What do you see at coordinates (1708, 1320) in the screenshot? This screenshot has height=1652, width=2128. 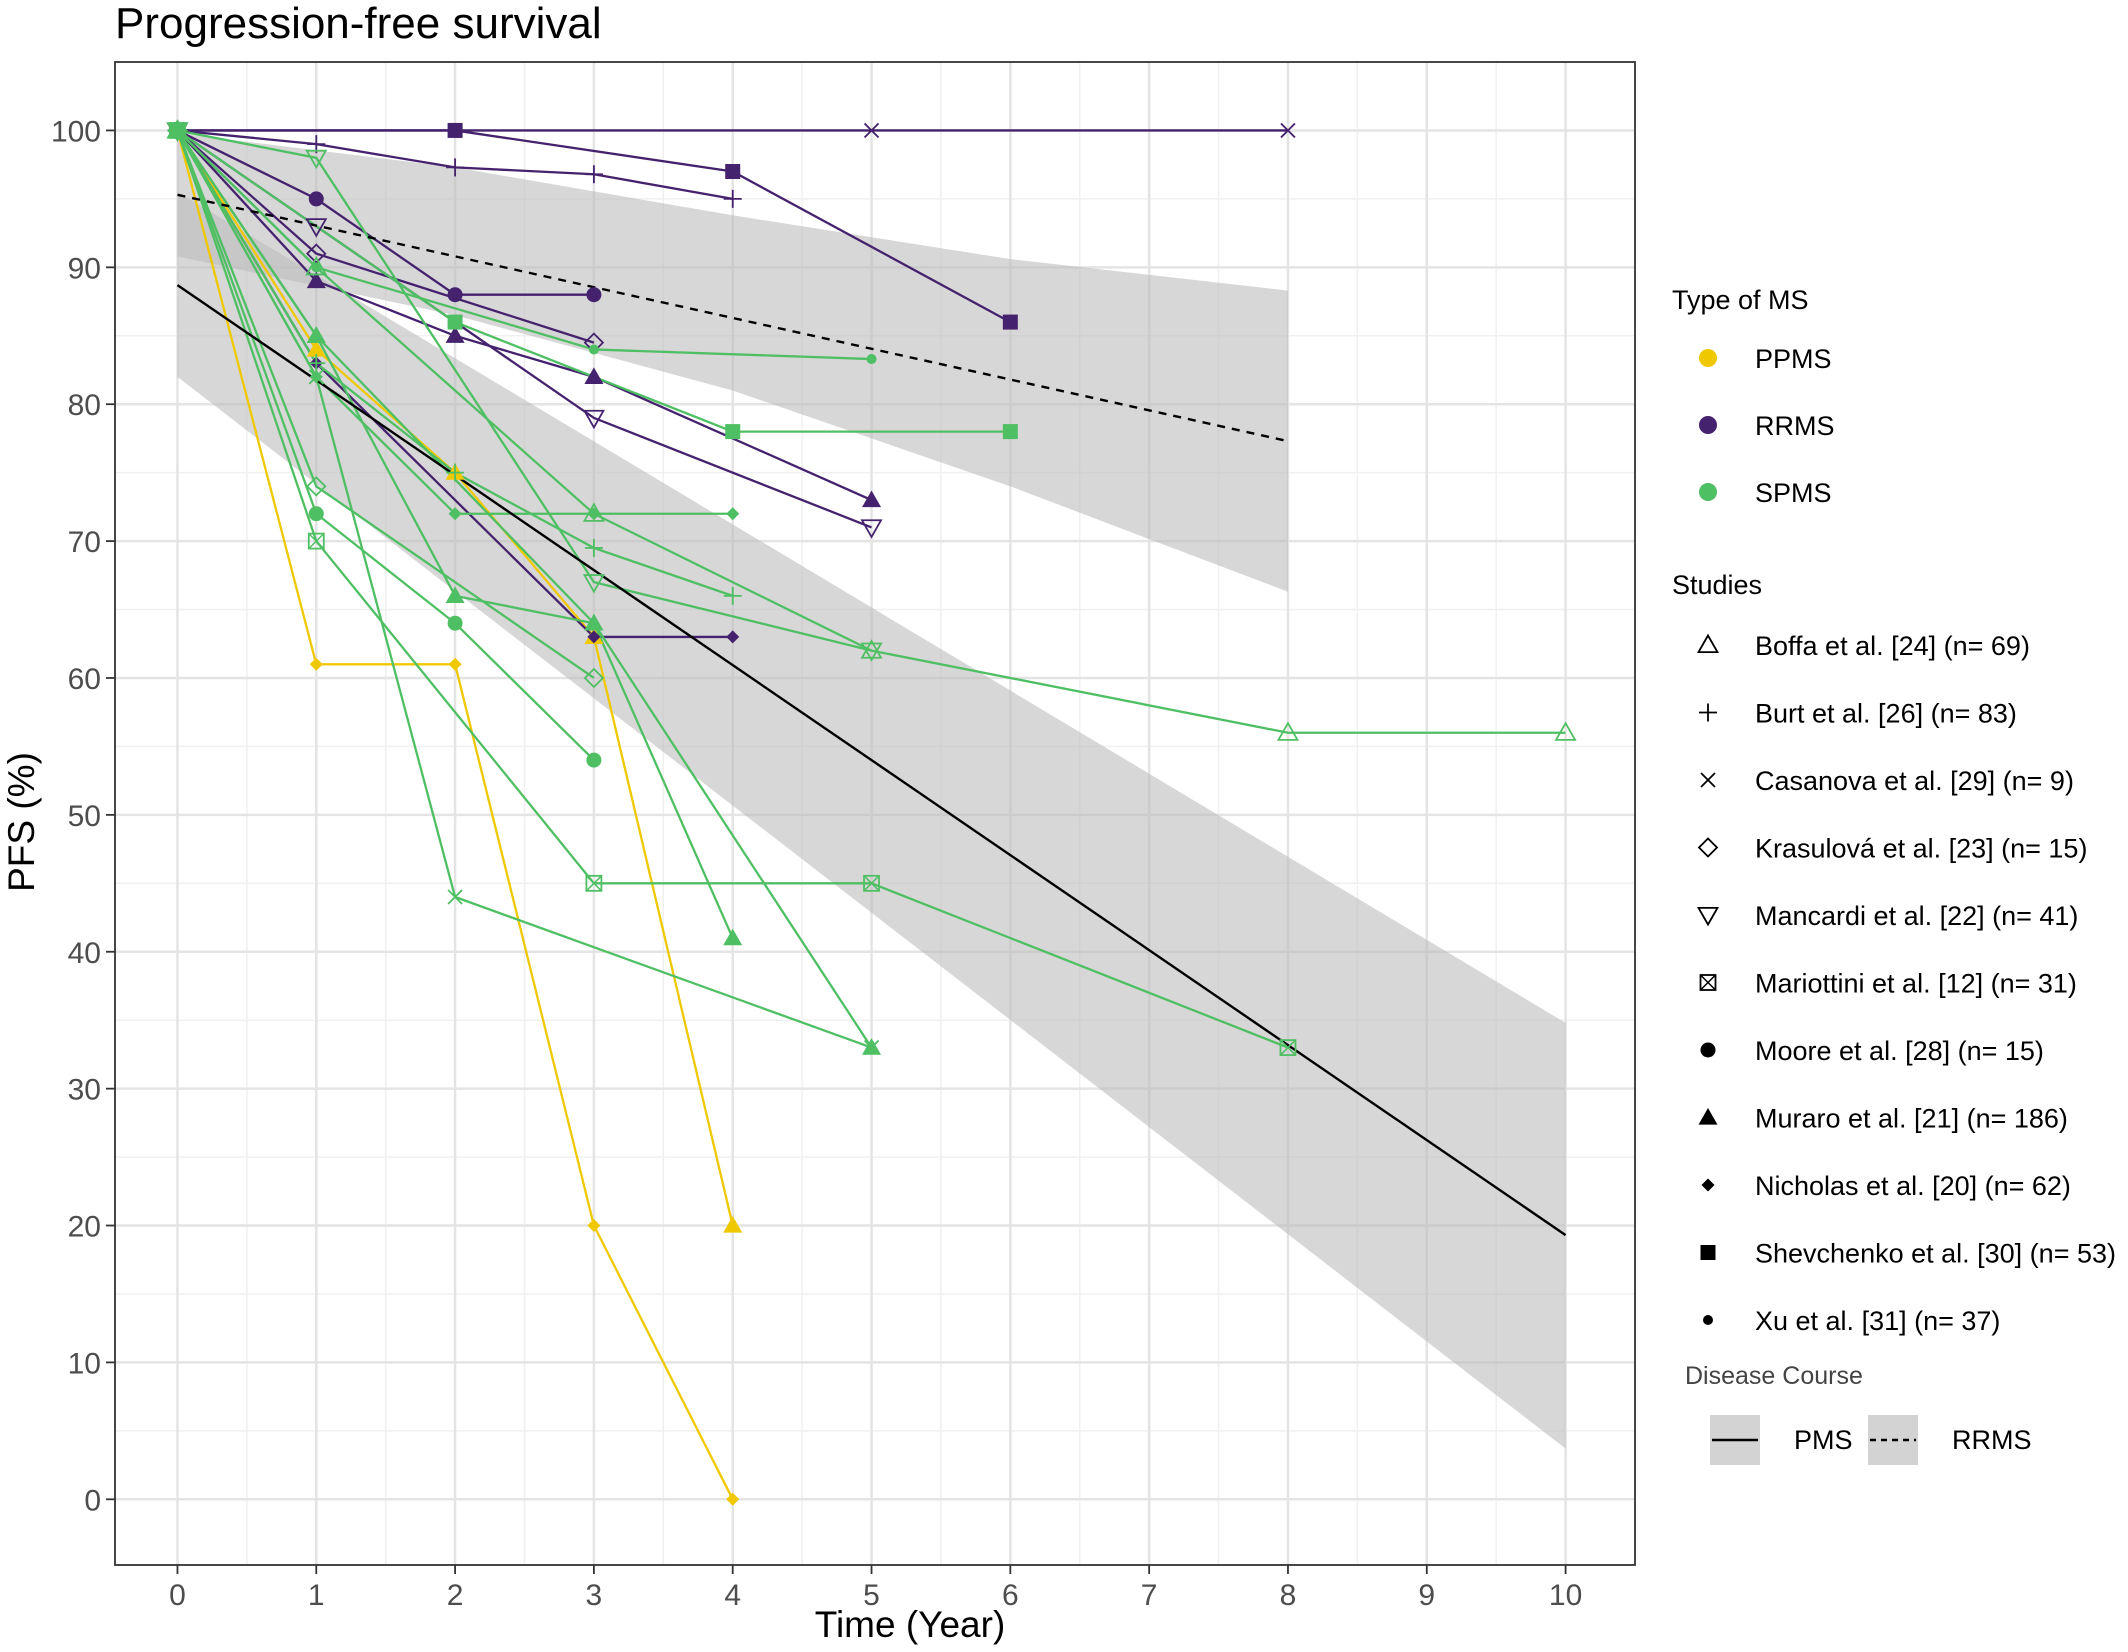 I see `legend-shape-small-circle` at bounding box center [1708, 1320].